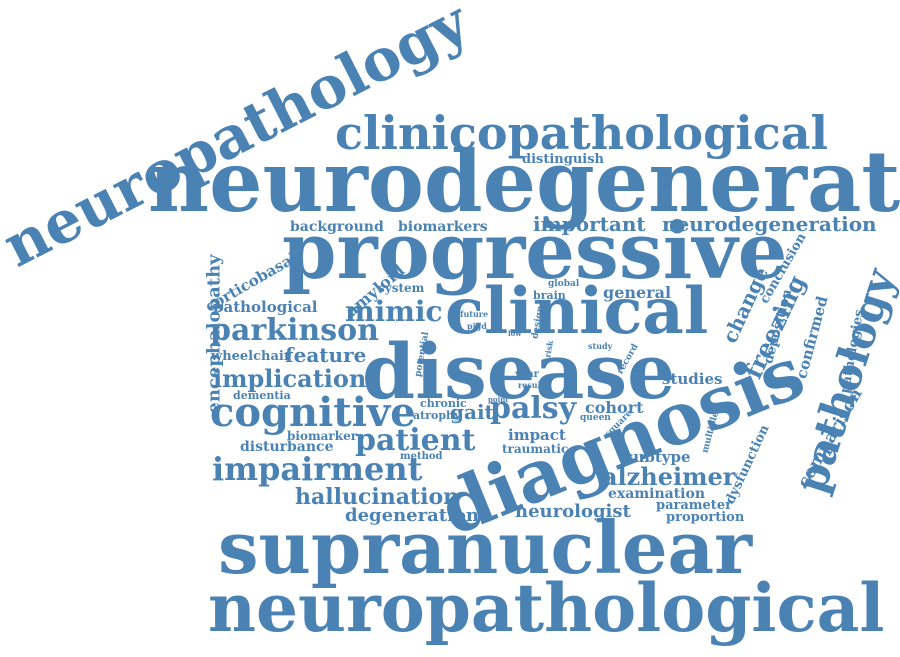 The image size is (900, 657). What do you see at coordinates (595, 418) in the screenshot?
I see `word-queen: queen` at bounding box center [595, 418].